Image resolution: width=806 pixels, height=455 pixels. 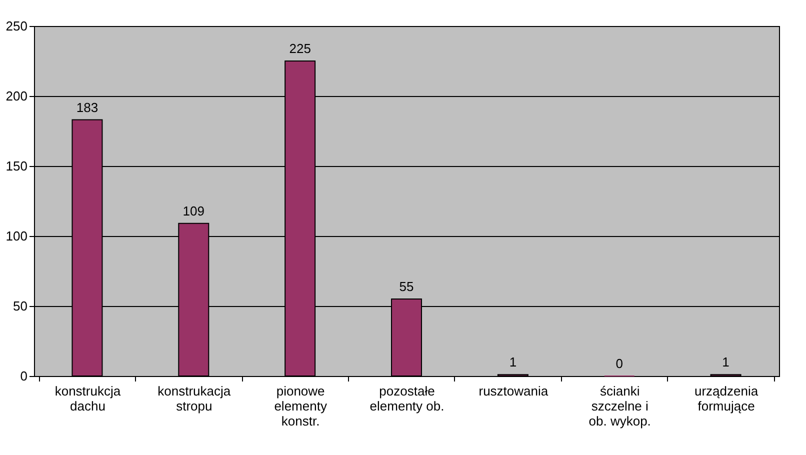 I want to click on x-tick-label: ścianki szczelne i ob. wykop., so click(x=619, y=406).